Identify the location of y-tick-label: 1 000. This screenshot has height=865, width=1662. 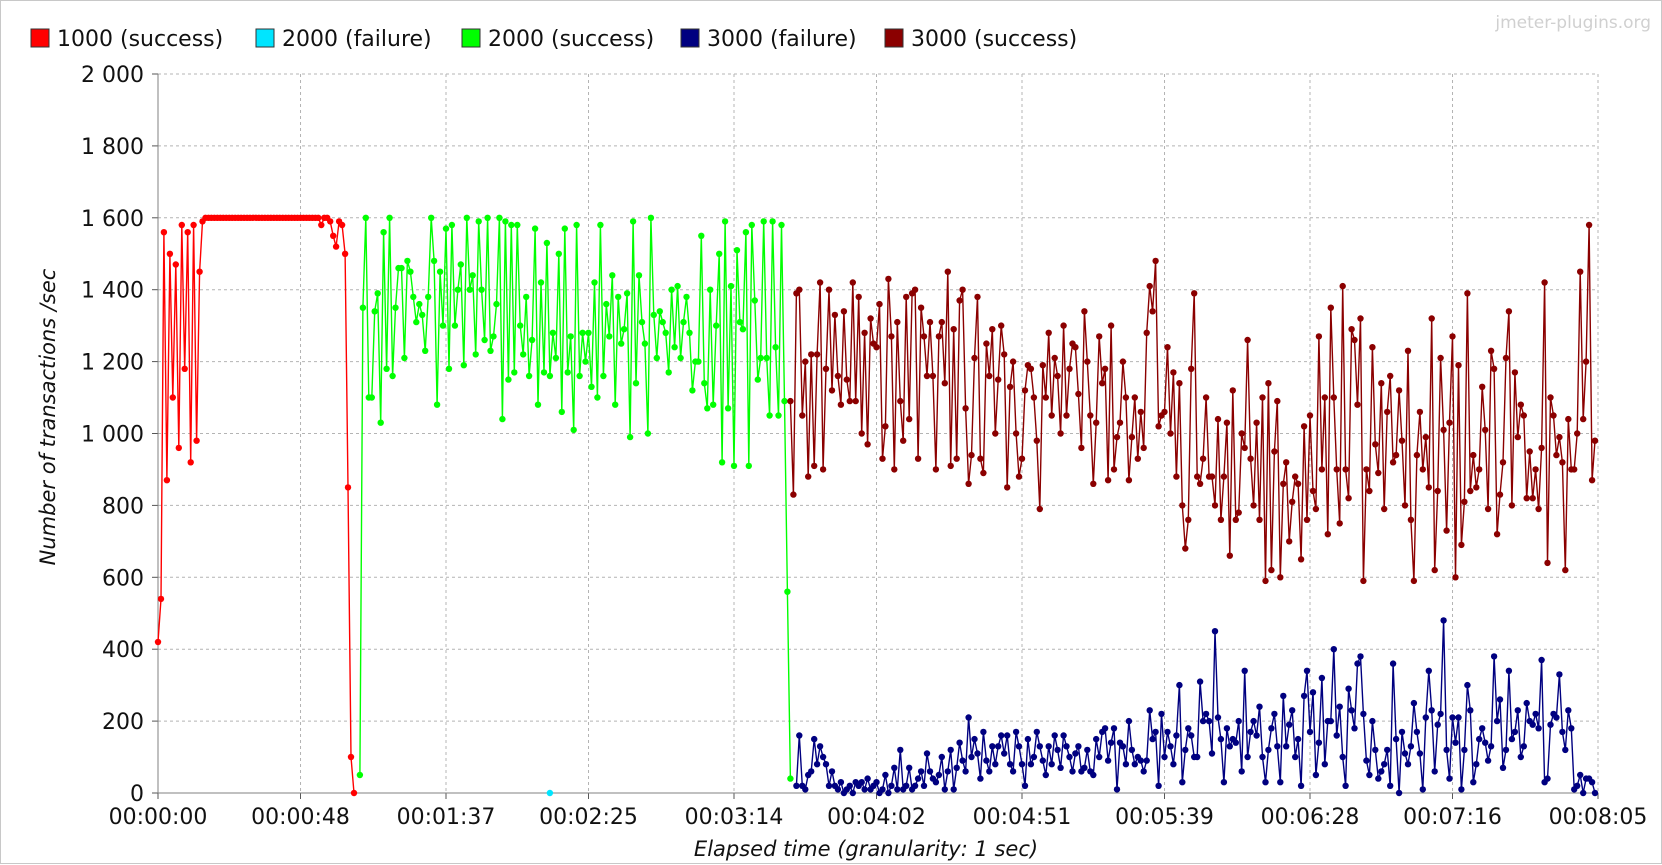
(112, 435).